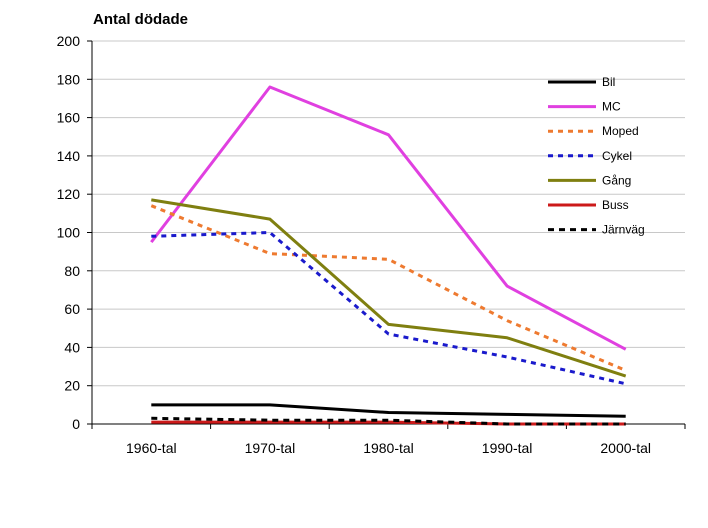 This screenshot has height=528, width=708. I want to click on series-line-buss, so click(388, 423).